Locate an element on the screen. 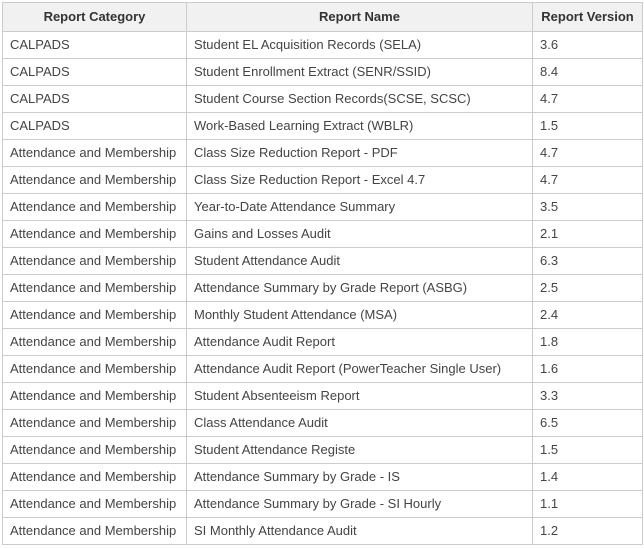  report-name-cell: Year-to-Date Attendance Summary is located at coordinates (359, 207).